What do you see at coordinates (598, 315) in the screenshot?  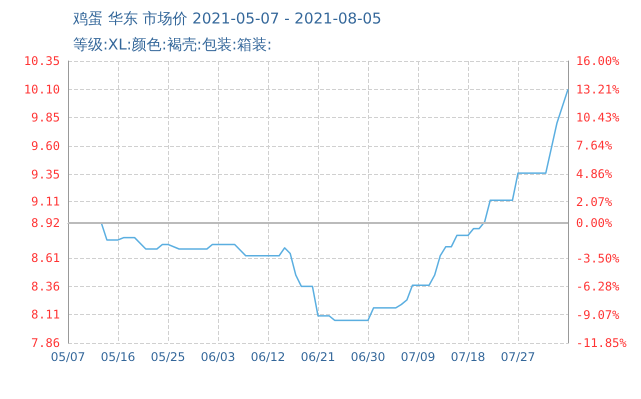 I see `y2-tick-label: -9.07%` at bounding box center [598, 315].